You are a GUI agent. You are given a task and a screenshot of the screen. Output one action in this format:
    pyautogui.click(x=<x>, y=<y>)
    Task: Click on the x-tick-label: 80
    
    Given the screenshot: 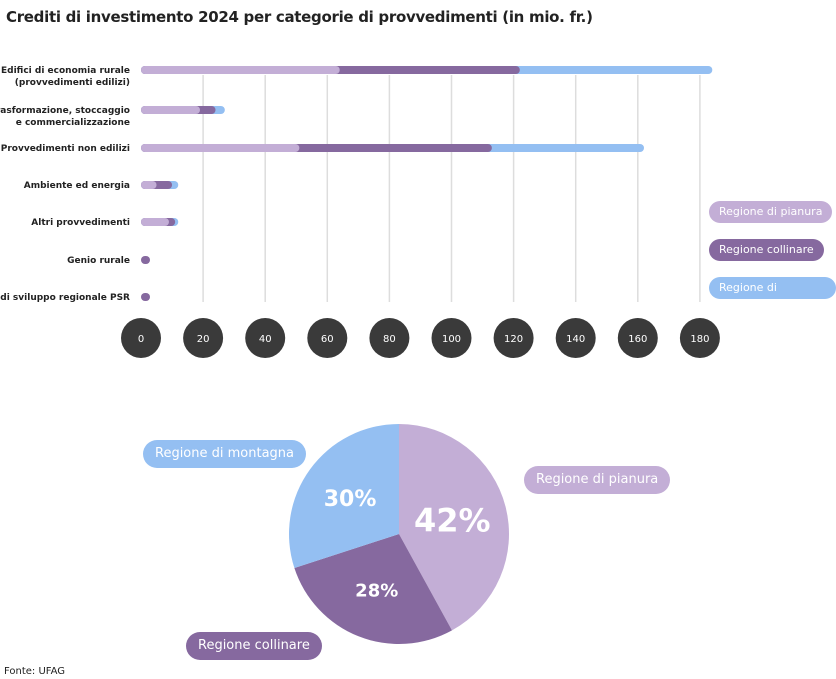 What is the action you would take?
    pyautogui.click(x=389, y=339)
    